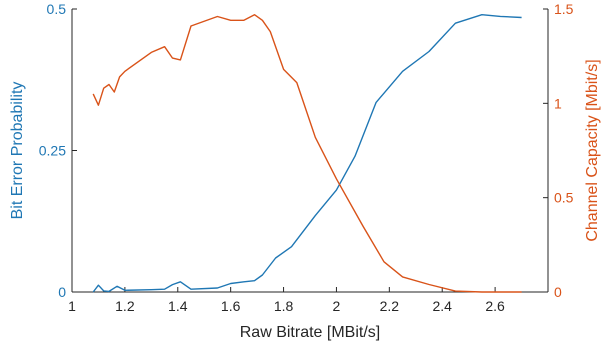 Image resolution: width=605 pixels, height=347 pixels. I want to click on right-y-tick-label: 1, so click(558, 103).